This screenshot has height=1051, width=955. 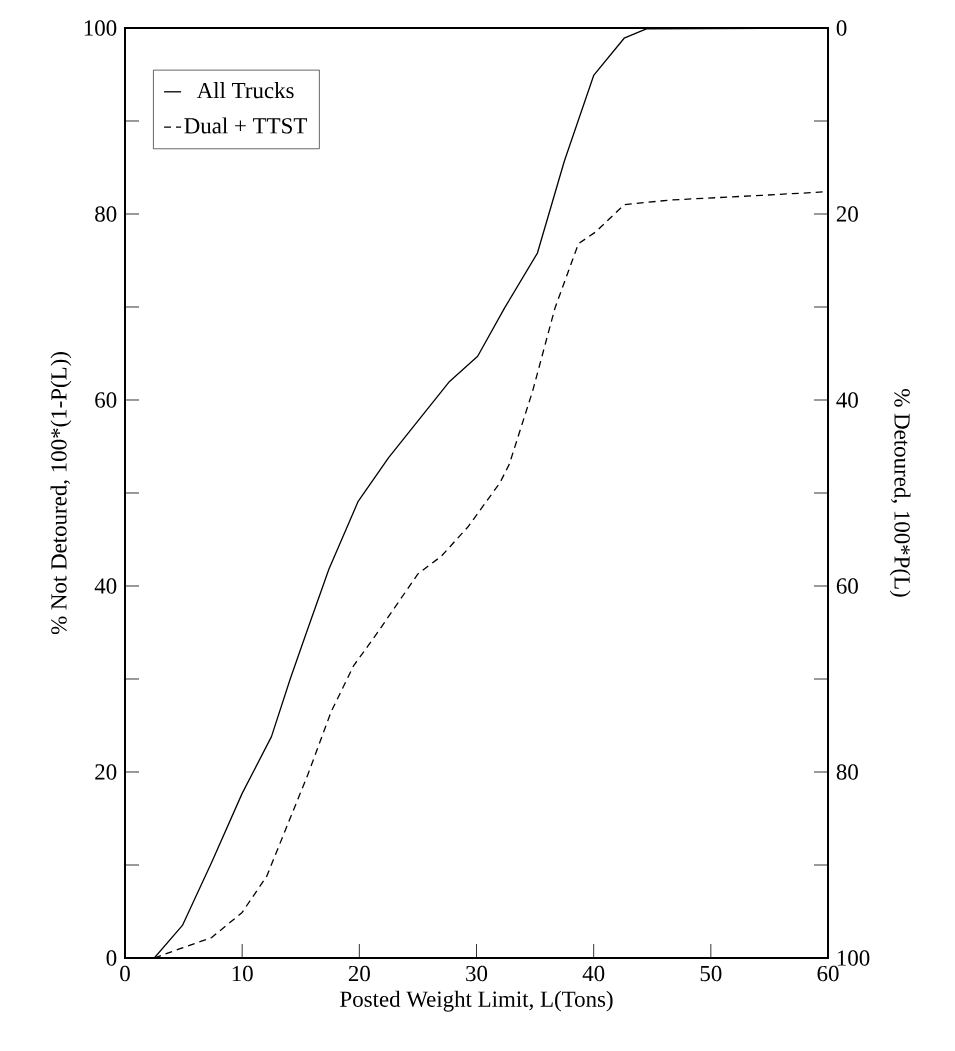 What do you see at coordinates (245, 125) in the screenshot?
I see `legend-label: Dual + TTST` at bounding box center [245, 125].